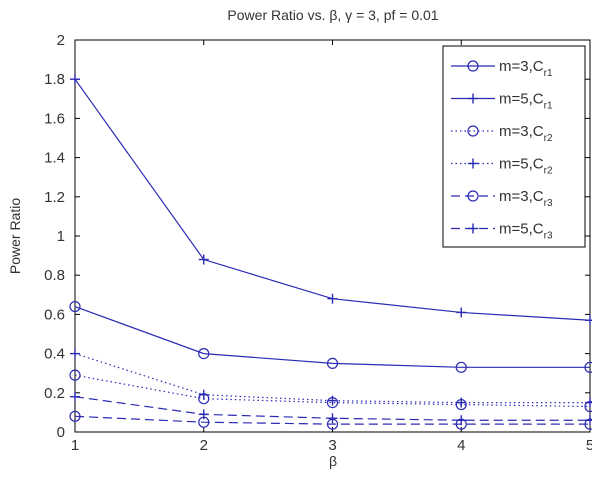 This screenshot has width=592, height=493. What do you see at coordinates (526, 101) in the screenshot?
I see `legend-label: m=5,Cr1` at bounding box center [526, 101].